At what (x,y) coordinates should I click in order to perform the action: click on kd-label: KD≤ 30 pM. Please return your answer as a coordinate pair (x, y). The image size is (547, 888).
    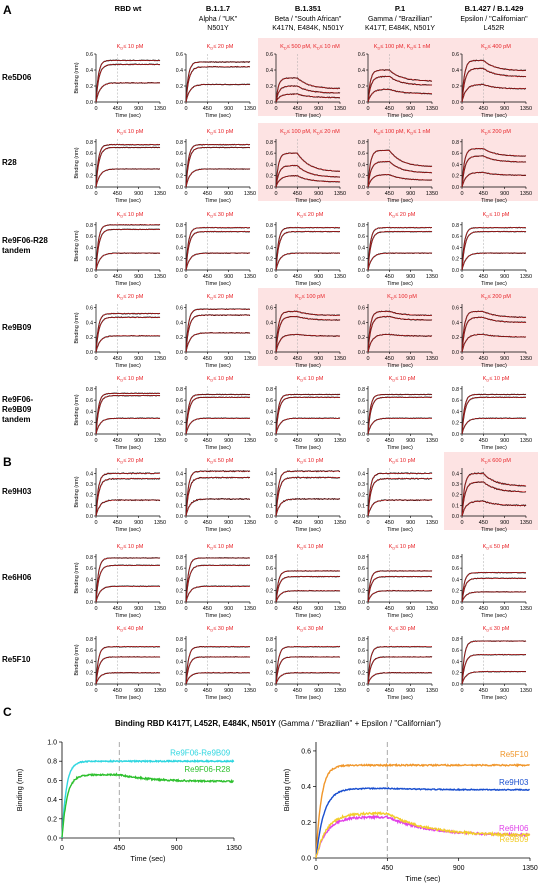
    Looking at the image, I should click on (310, 629).